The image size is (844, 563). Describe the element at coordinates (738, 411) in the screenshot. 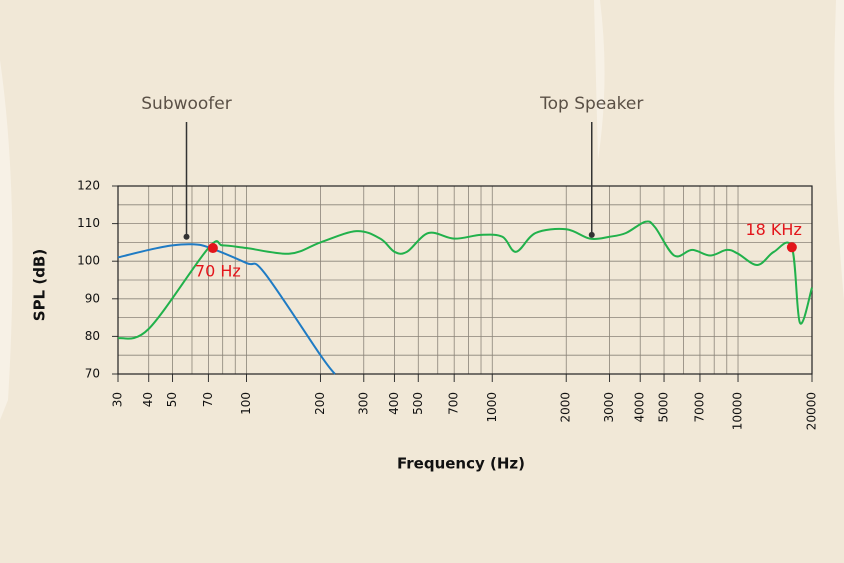

I see `x-tick-label: 10000` at that location.